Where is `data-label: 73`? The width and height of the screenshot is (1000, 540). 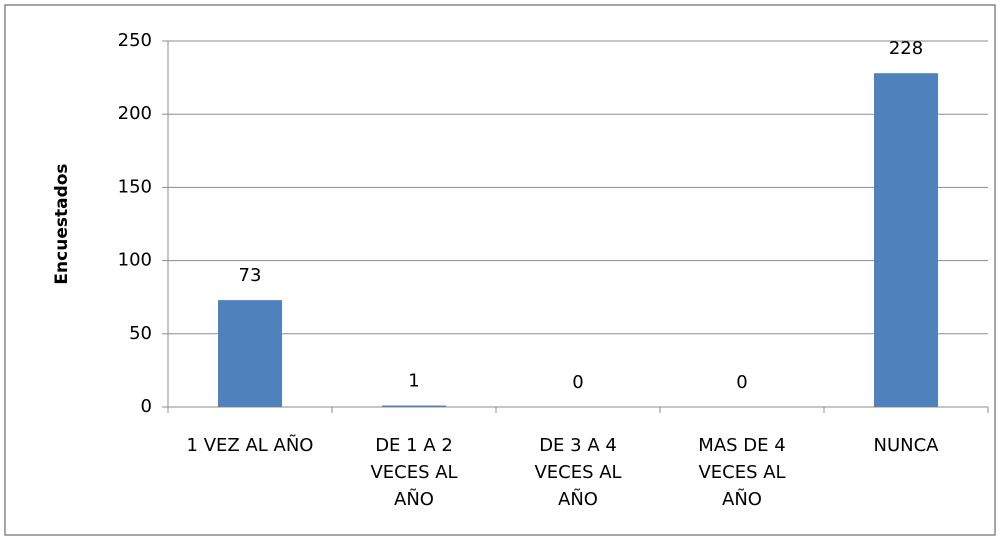
data-label: 73 is located at coordinates (250, 275).